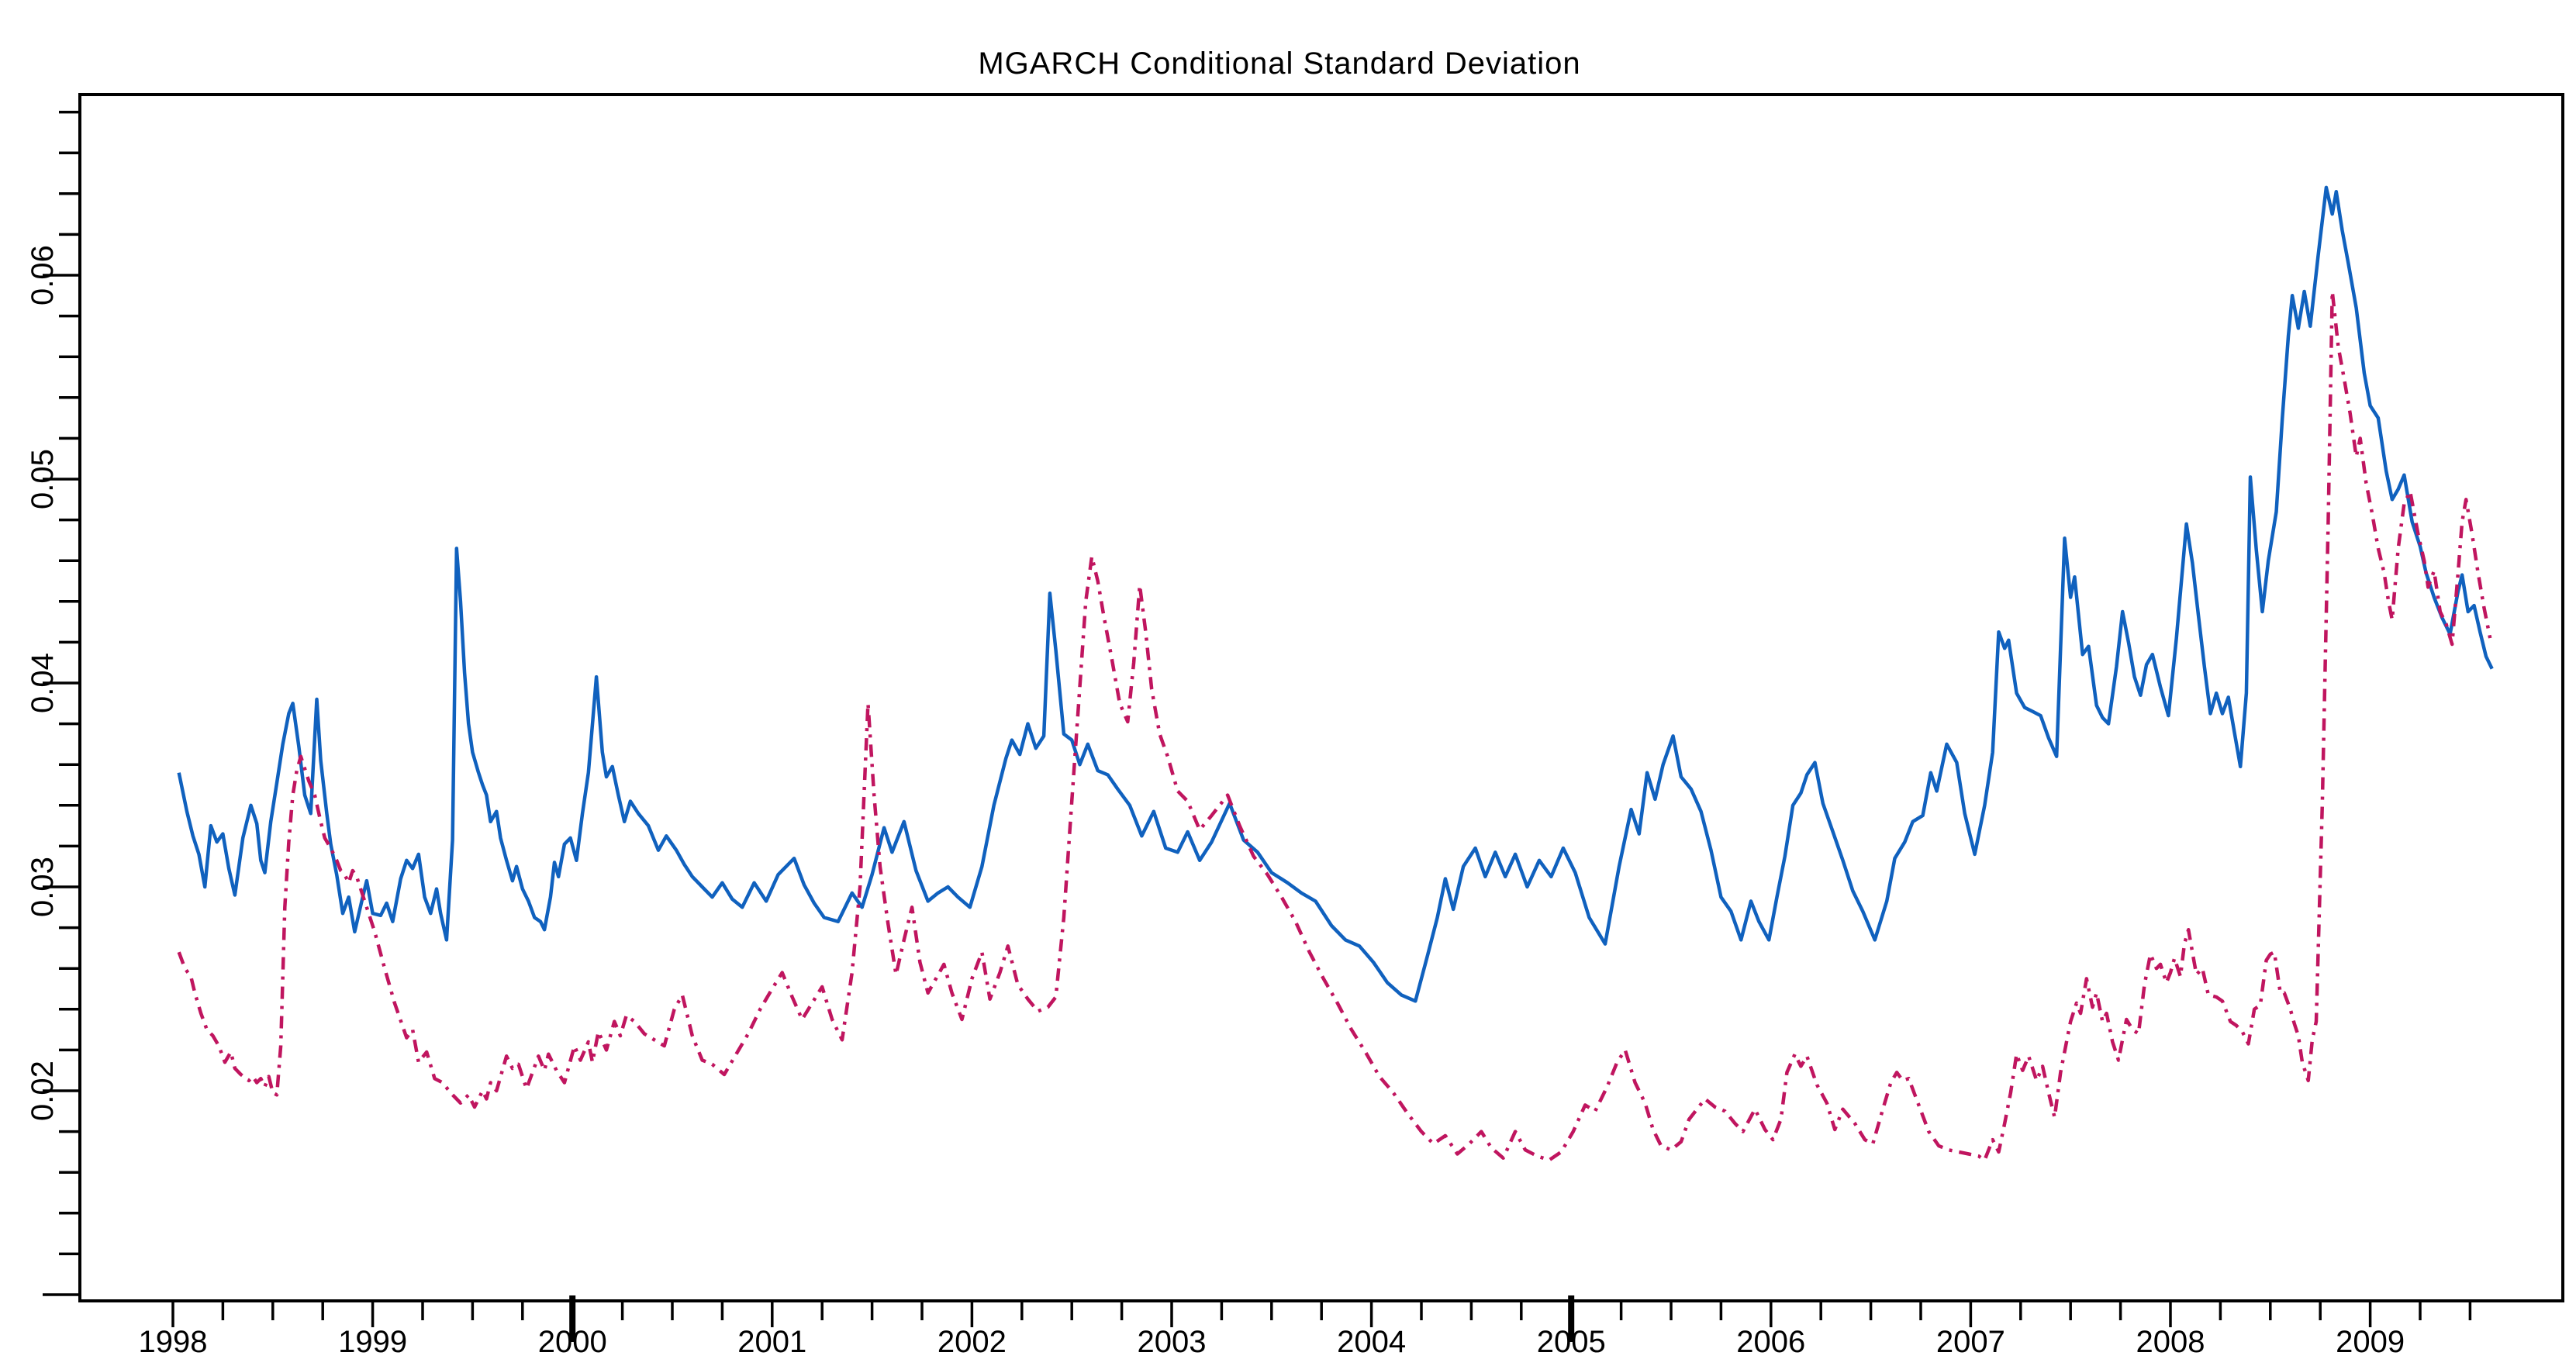 The image size is (2576, 1366). What do you see at coordinates (2370, 1342) in the screenshot?
I see `x-tick-label: 2009` at bounding box center [2370, 1342].